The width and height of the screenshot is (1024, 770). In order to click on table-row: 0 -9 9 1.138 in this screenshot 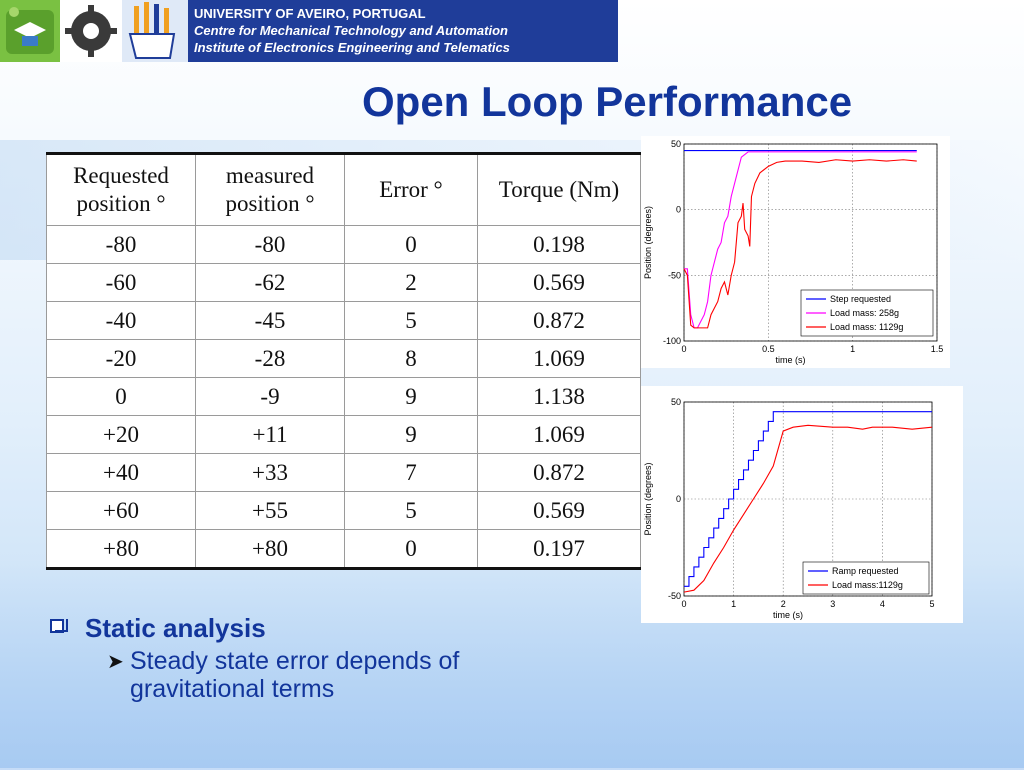, I will do `click(343, 396)`.